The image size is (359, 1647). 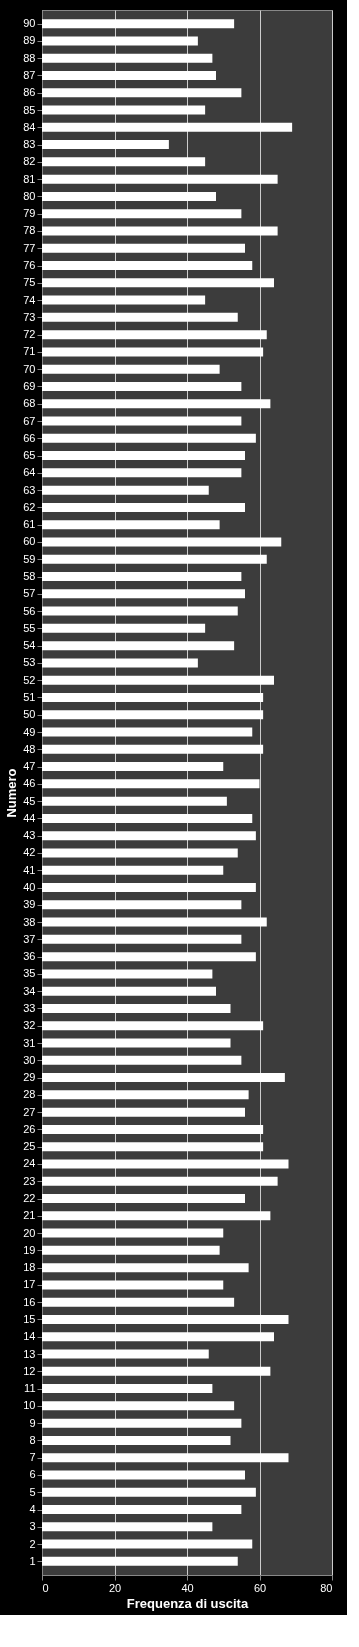 What do you see at coordinates (32, 1509) in the screenshot?
I see `y-tick-label: 4` at bounding box center [32, 1509].